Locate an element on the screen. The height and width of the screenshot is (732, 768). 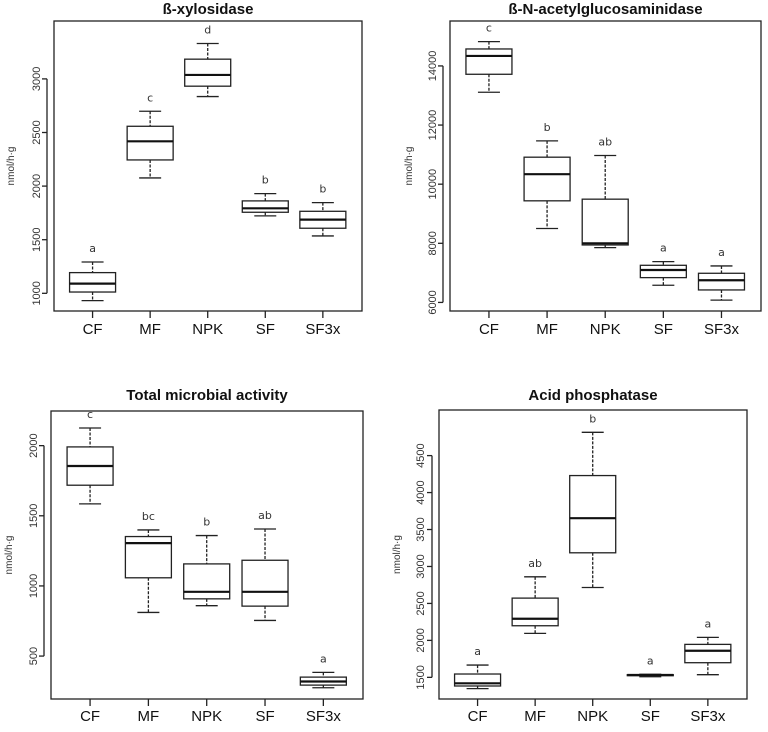
y-tick-label: 10000 is located at coordinates (433, 184).